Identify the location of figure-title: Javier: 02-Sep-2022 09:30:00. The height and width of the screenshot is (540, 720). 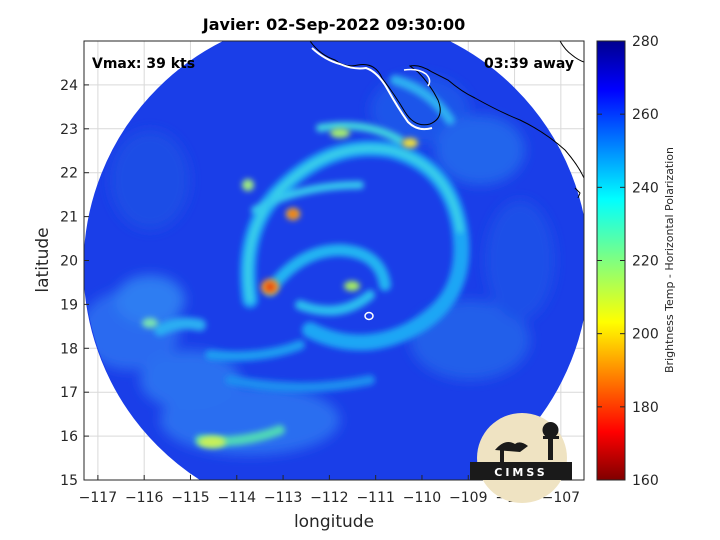
(333, 24).